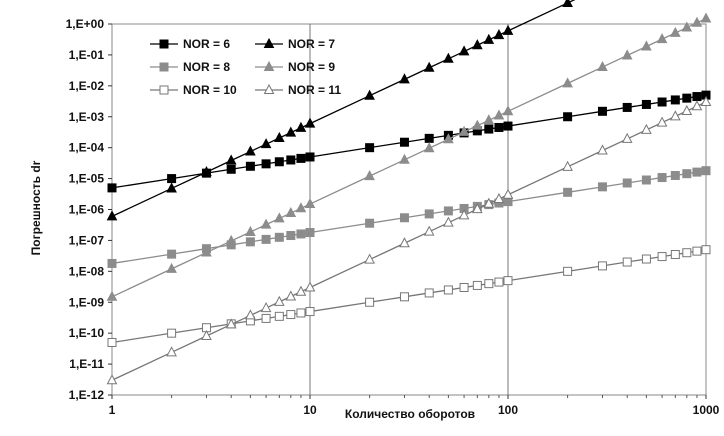  I want to click on x-tick-label: 10, so click(310, 410).